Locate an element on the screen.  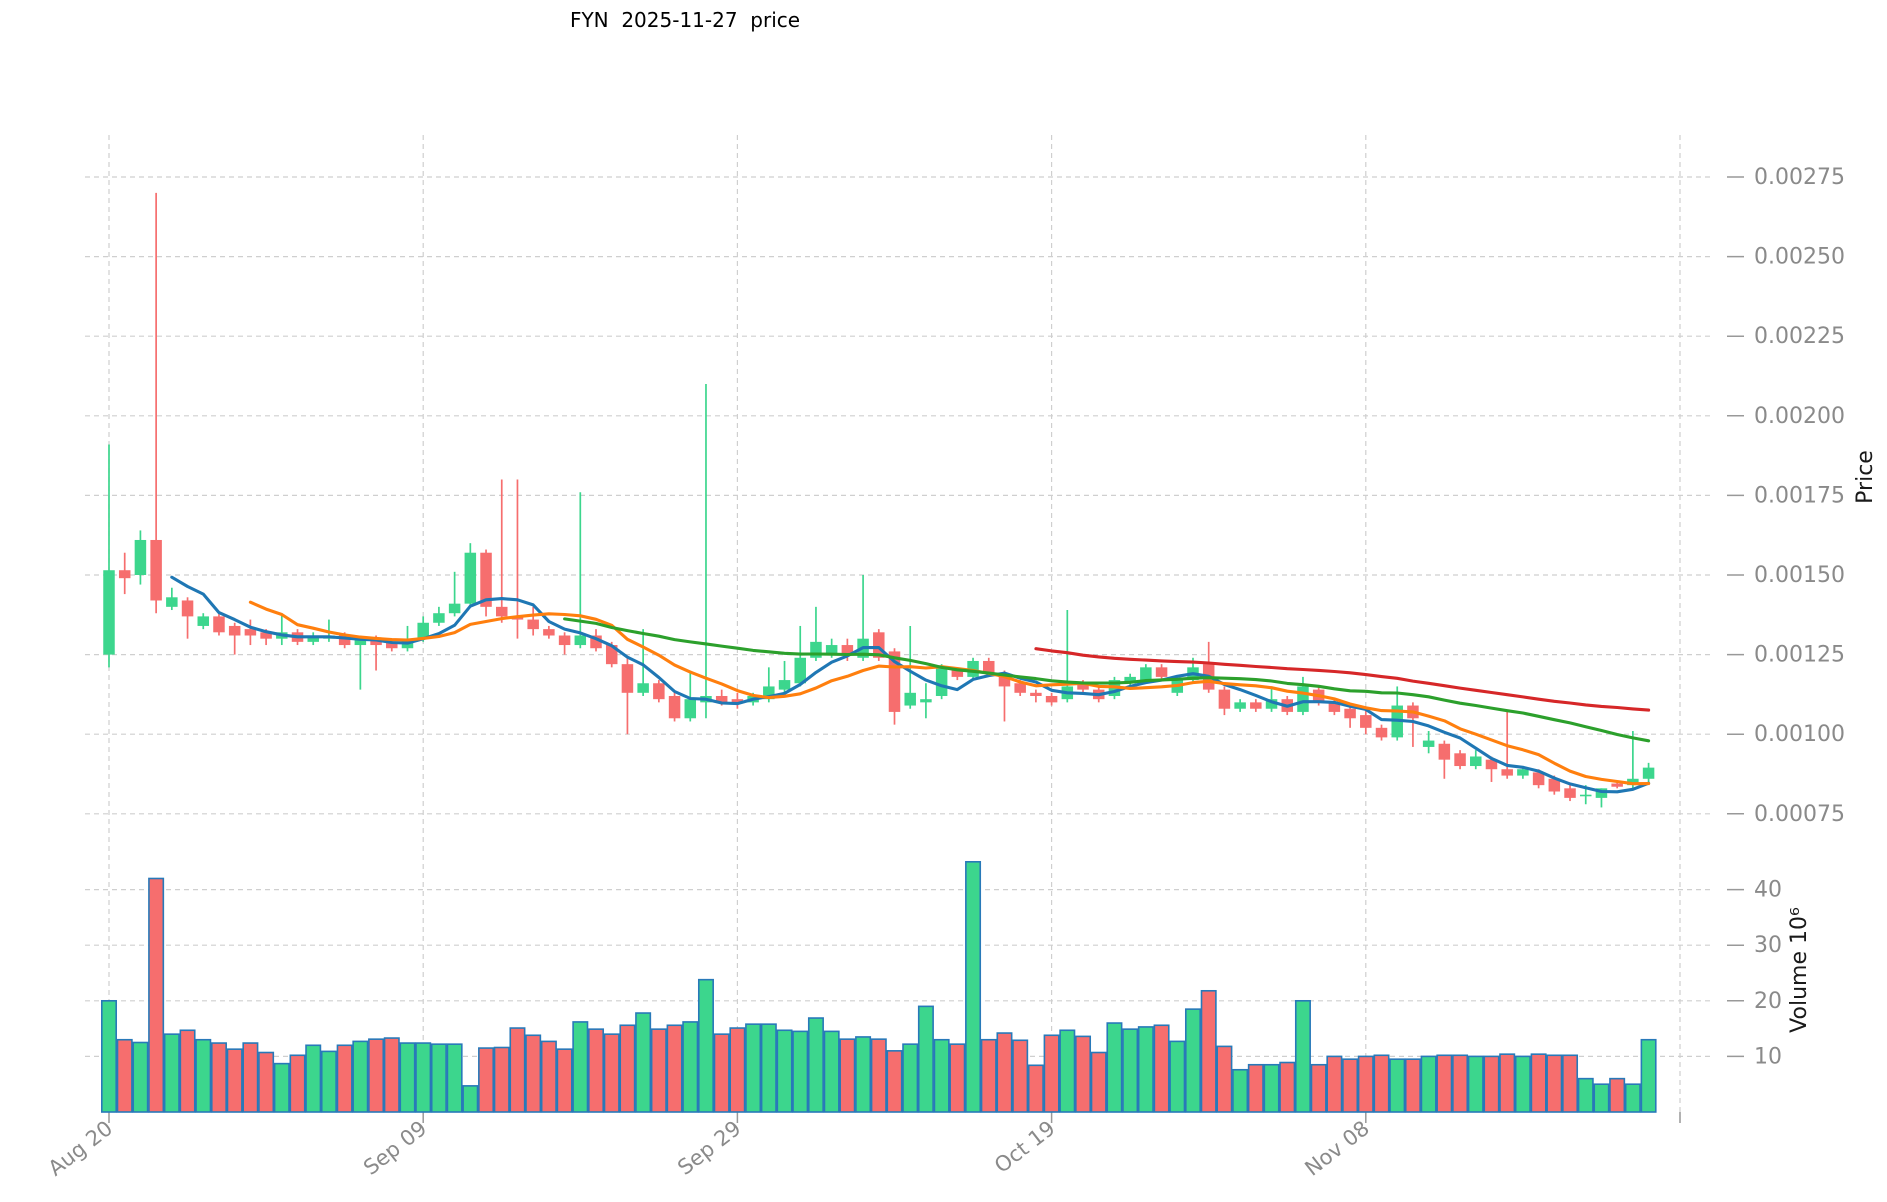
x-axis-date-label: Sep 09 is located at coordinates (395, 1148).